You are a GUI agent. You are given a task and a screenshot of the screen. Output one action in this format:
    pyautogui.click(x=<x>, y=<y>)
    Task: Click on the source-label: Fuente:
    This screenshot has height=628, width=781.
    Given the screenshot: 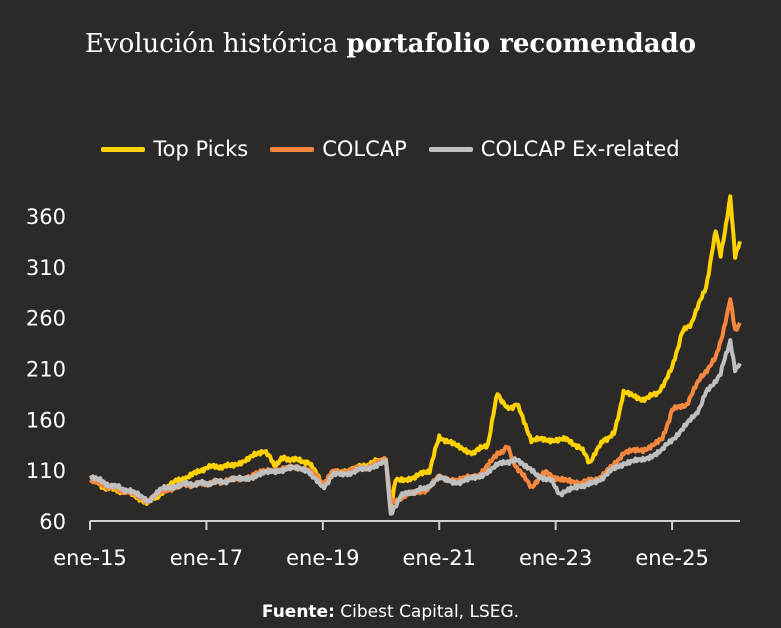 What is the action you would take?
    pyautogui.click(x=298, y=612)
    